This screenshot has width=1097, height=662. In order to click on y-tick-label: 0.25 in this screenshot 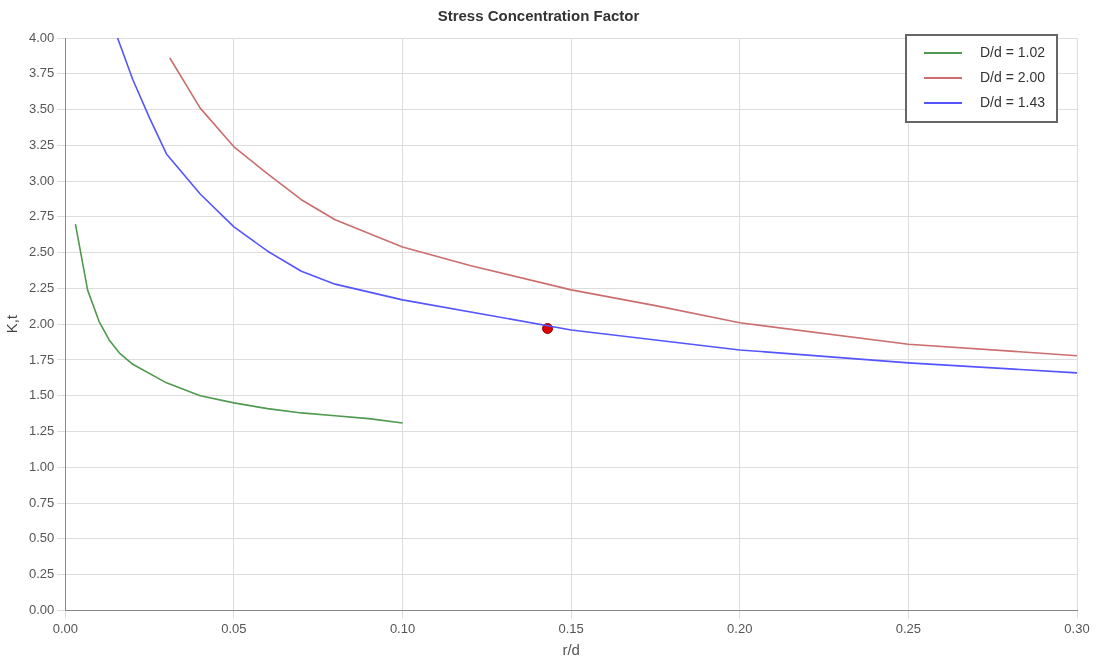, I will do `click(41, 574)`.